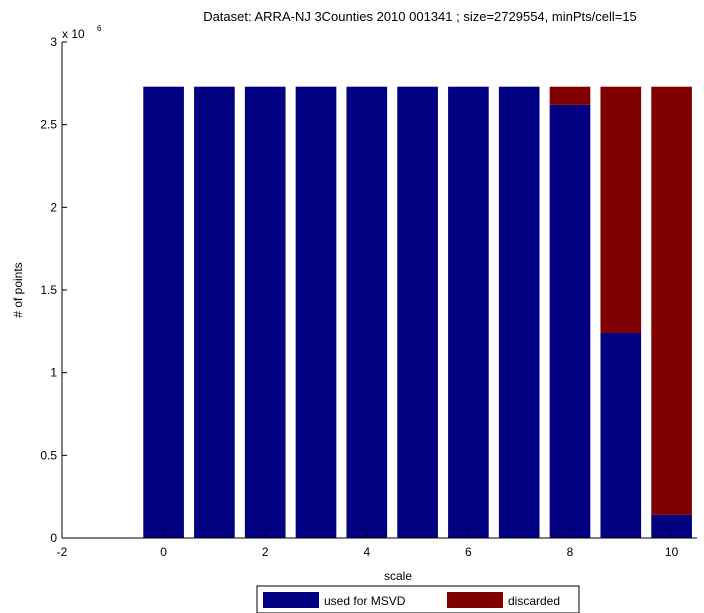 The height and width of the screenshot is (613, 704). Describe the element at coordinates (475, 600) in the screenshot. I see `legend-swatch-discarded` at that location.